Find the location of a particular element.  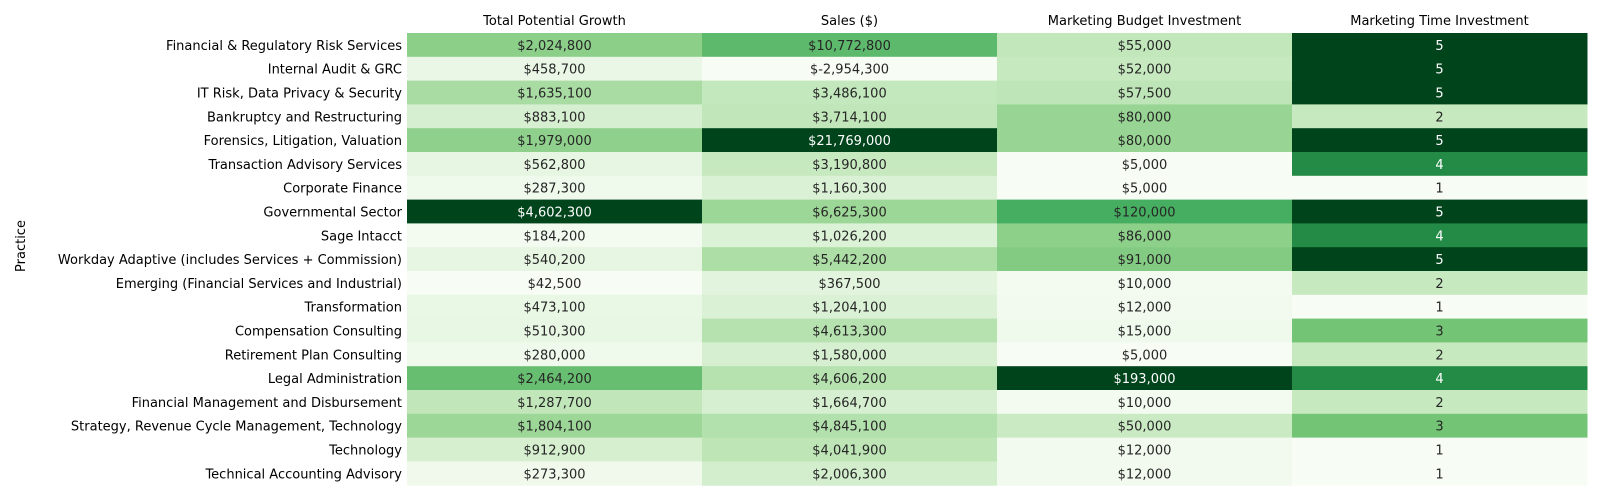

cell-value-label: $912,900 is located at coordinates (554, 451).